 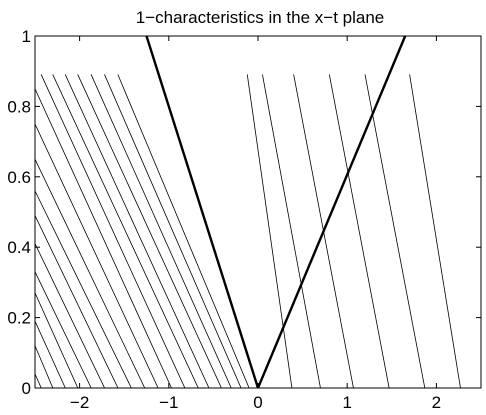 What do you see at coordinates (19, 318) in the screenshot?
I see `y-tick-label: 0.2` at bounding box center [19, 318].